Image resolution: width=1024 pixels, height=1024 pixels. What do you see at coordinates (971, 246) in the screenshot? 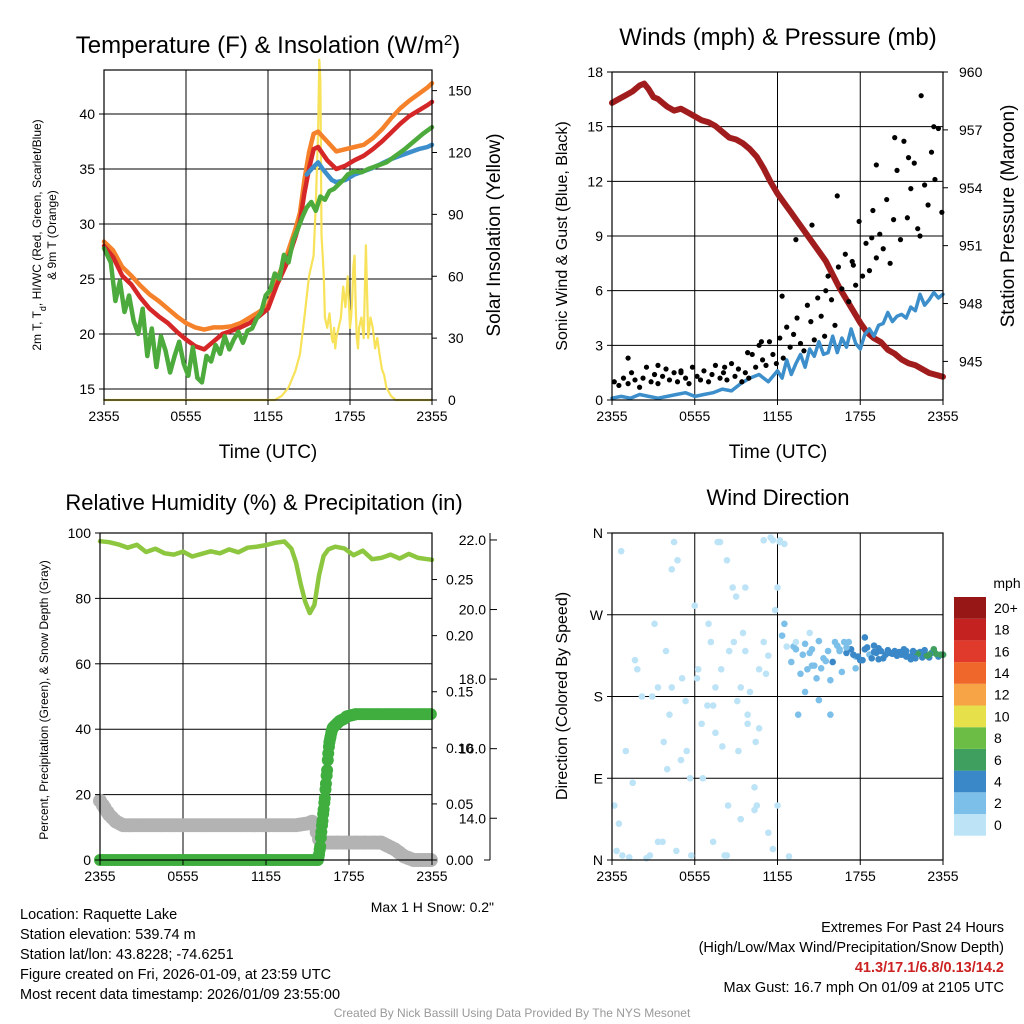
I see `wind-ytick-right-label: 951` at bounding box center [971, 246].